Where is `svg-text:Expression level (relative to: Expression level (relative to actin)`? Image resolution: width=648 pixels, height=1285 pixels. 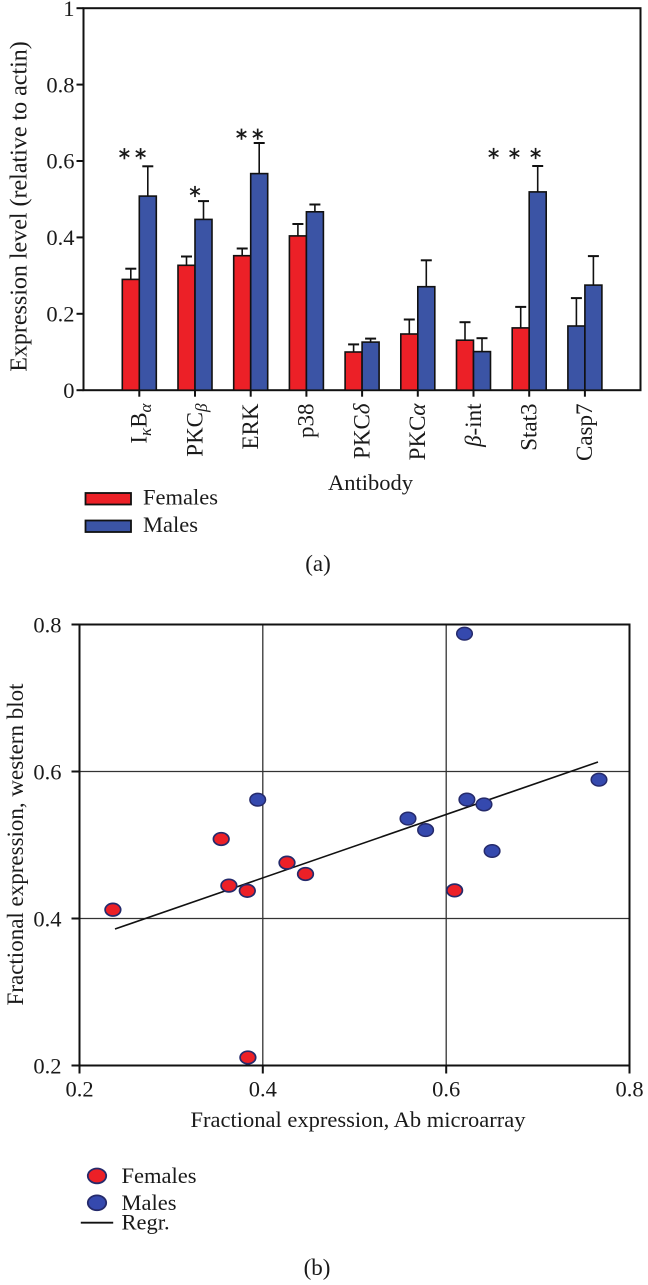 svg-text:Expression level (relative to: Expression level (relative to actin) is located at coordinates (20, 206).